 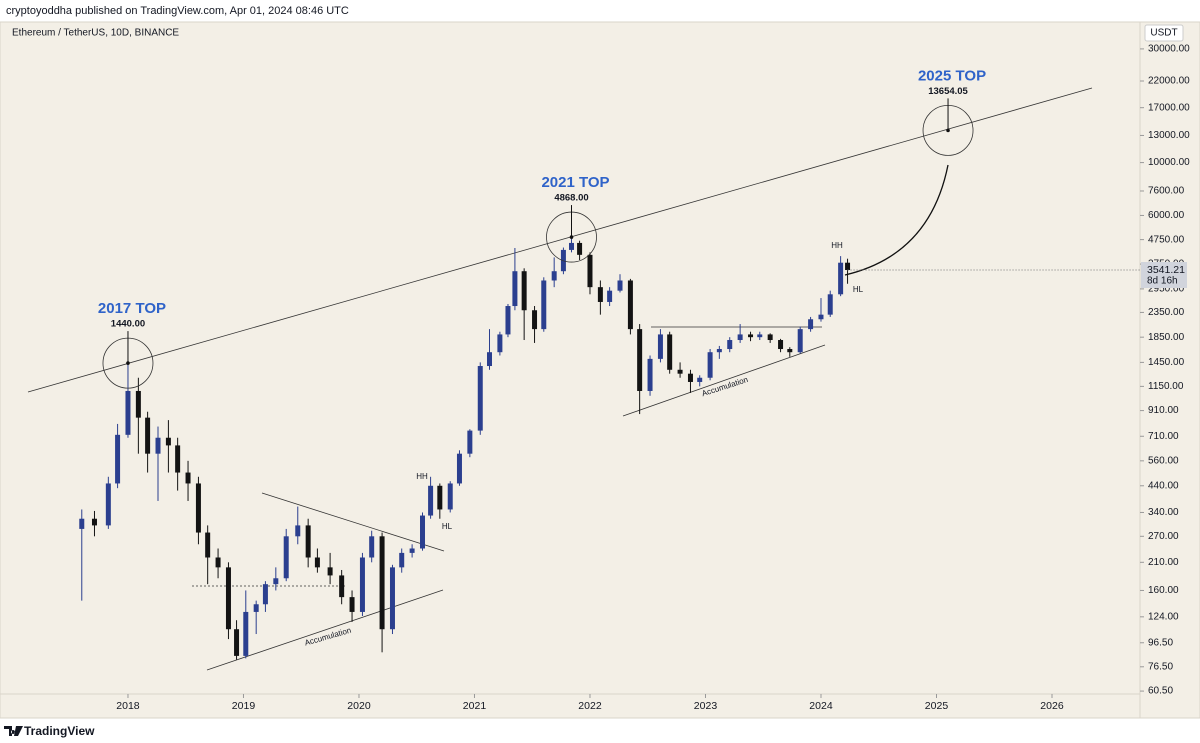 I want to click on y-tick-label: 10000.00, so click(x=1169, y=162).